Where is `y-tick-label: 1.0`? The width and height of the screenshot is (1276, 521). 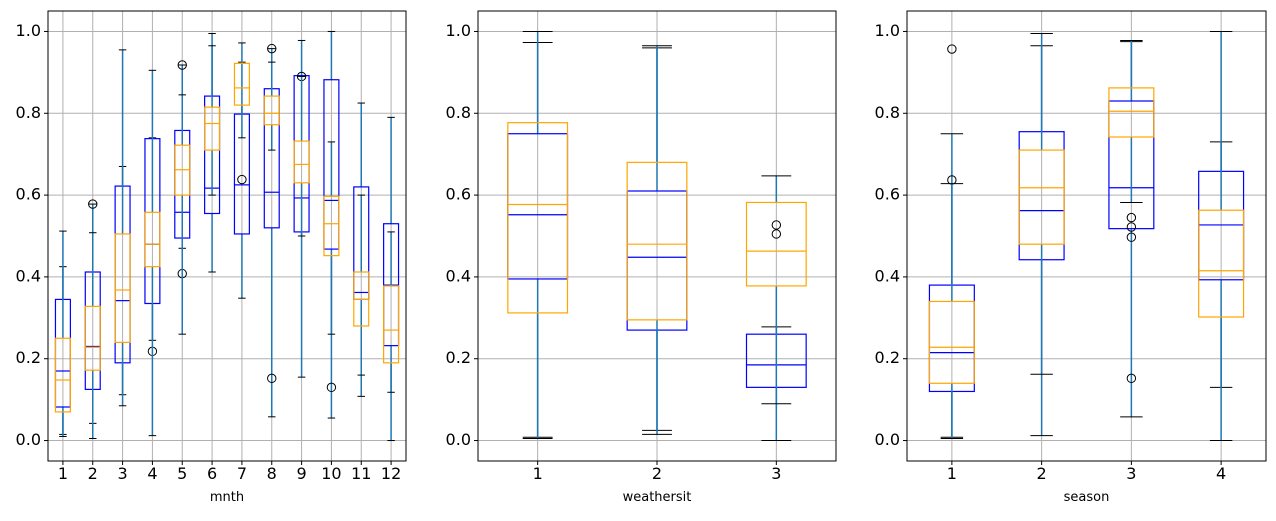
y-tick-label: 1.0 is located at coordinates (887, 30).